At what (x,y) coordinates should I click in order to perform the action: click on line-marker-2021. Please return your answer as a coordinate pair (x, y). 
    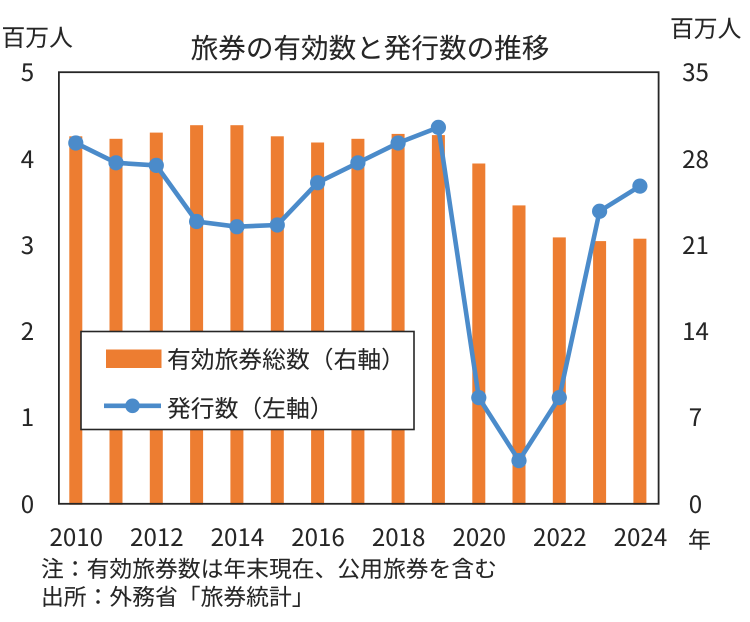
    Looking at the image, I should click on (519, 461).